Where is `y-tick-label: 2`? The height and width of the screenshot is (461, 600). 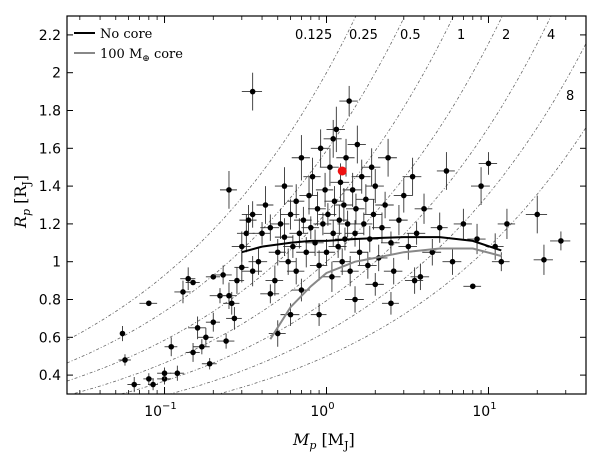
y-tick-label: 2 is located at coordinates (56, 74).